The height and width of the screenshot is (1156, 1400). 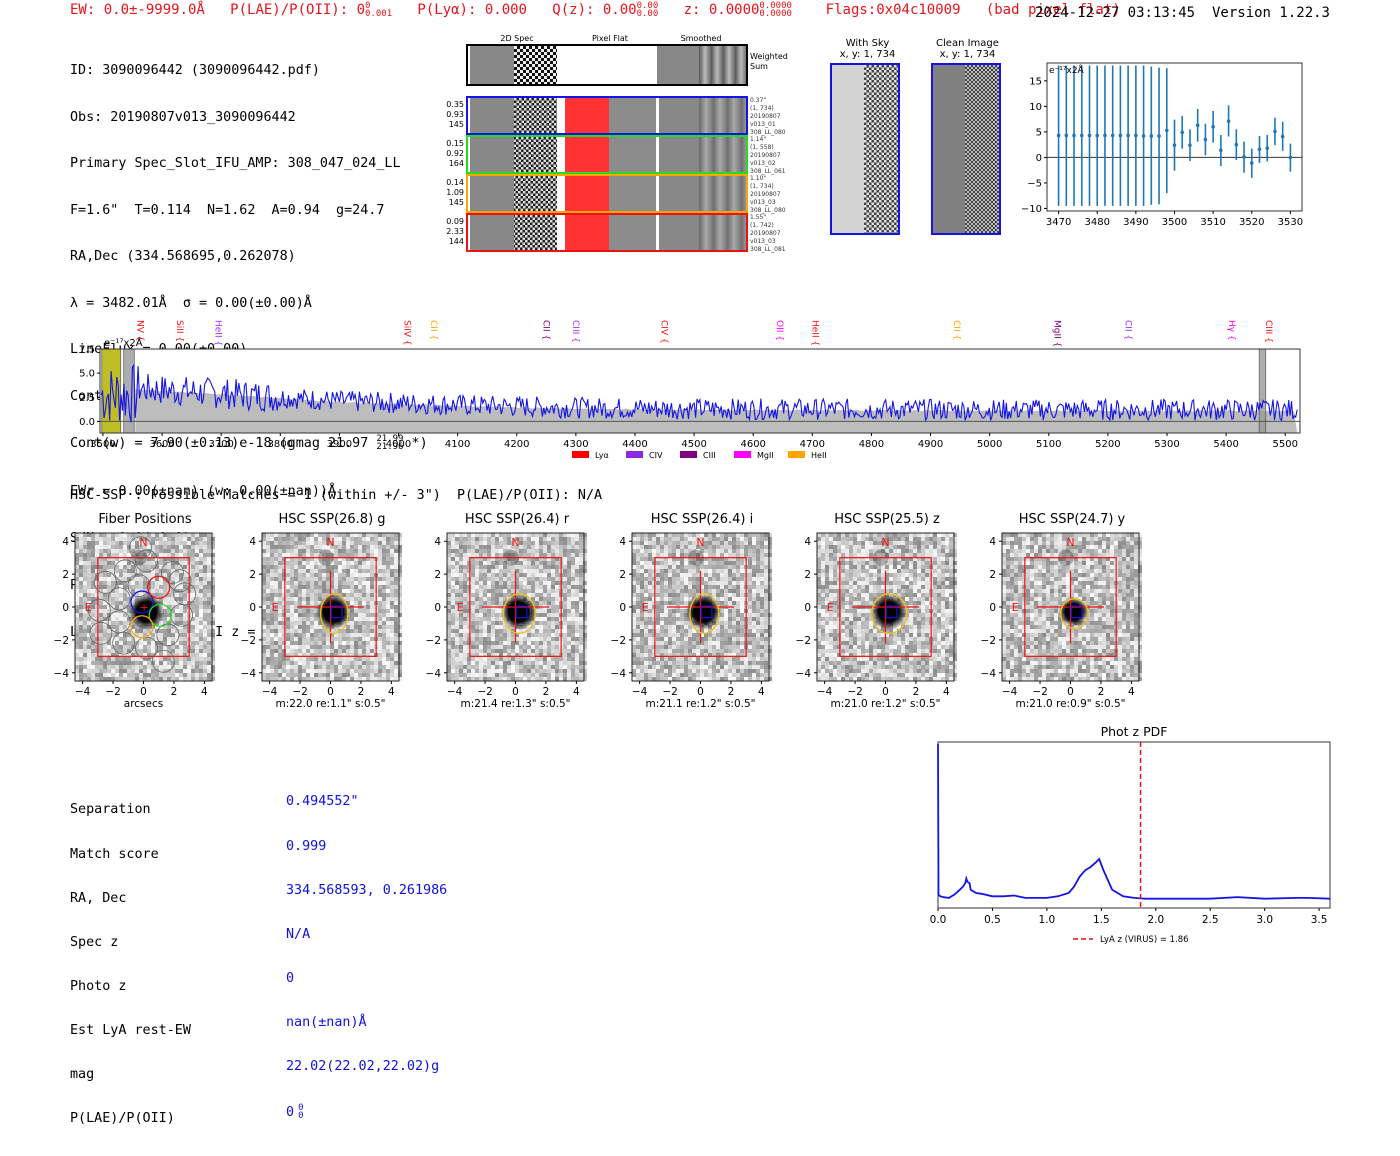 What do you see at coordinates (87, 350) in the screenshot?
I see `y-tick-label: 7.5` at bounding box center [87, 350].